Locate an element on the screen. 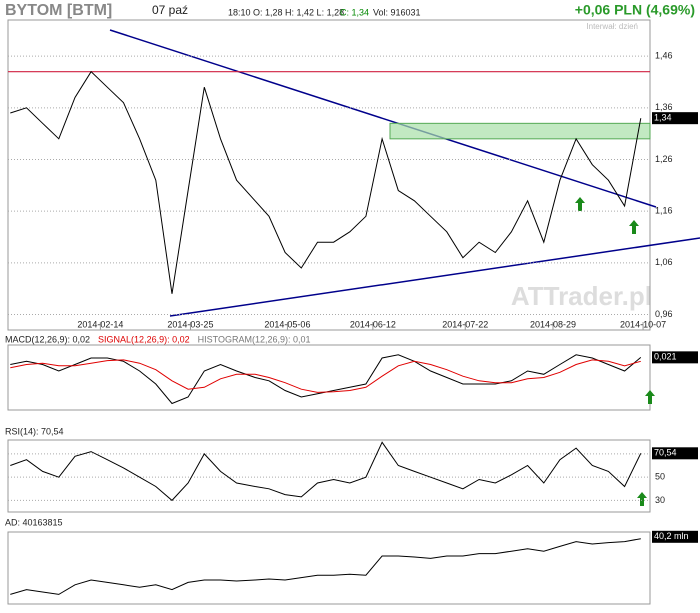 This screenshot has height=613, width=700. x-tick-label: 2014-08-29 is located at coordinates (553, 324).